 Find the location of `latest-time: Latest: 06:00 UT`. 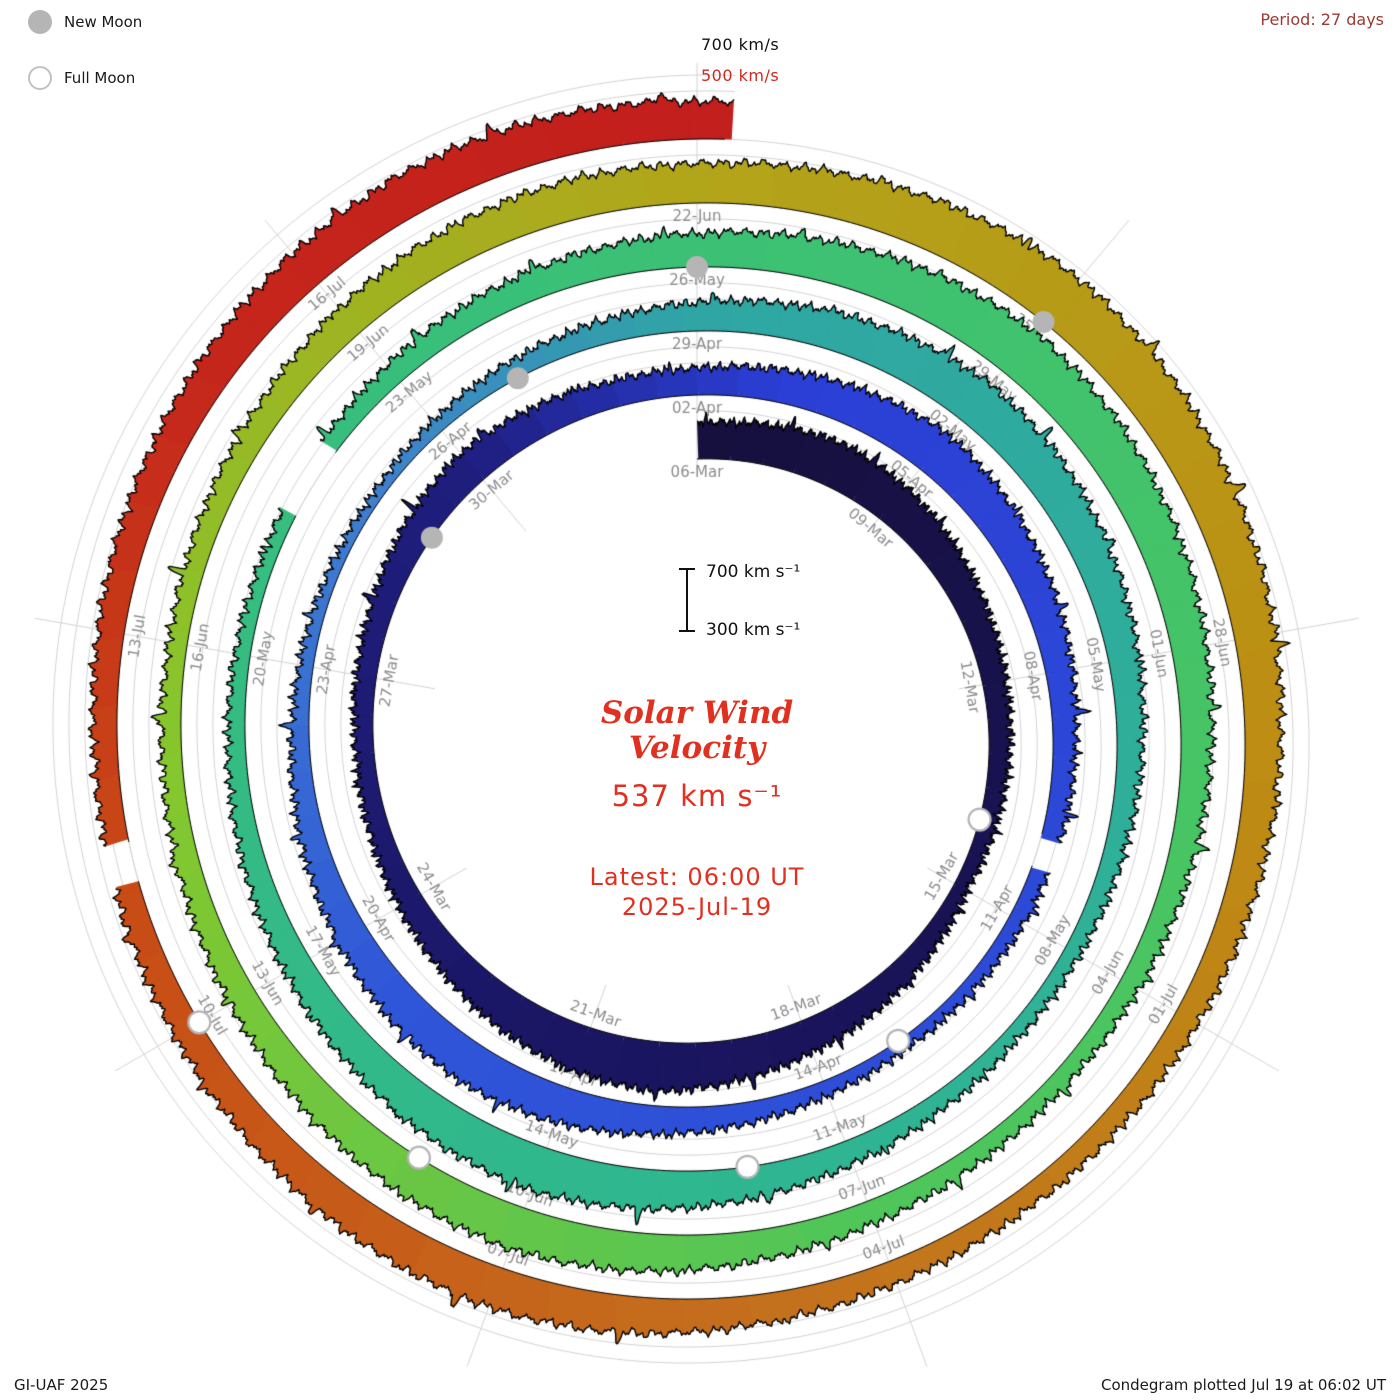

latest-time: Latest: 06:00 UT is located at coordinates (697, 877).